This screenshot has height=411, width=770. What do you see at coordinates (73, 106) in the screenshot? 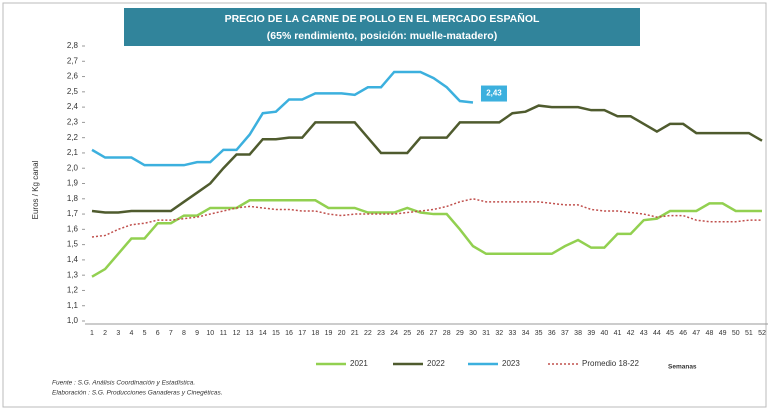
I see `y-tick-label: 2,4` at bounding box center [73, 106].